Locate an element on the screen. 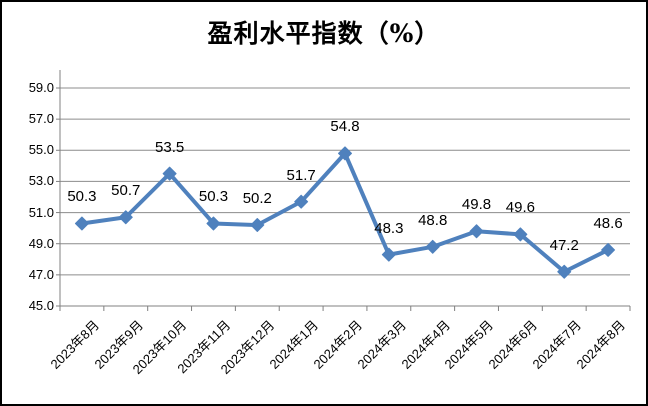 Image resolution: width=648 pixels, height=406 pixels. y-axis-tick-label: 59.0 is located at coordinates (41, 87).